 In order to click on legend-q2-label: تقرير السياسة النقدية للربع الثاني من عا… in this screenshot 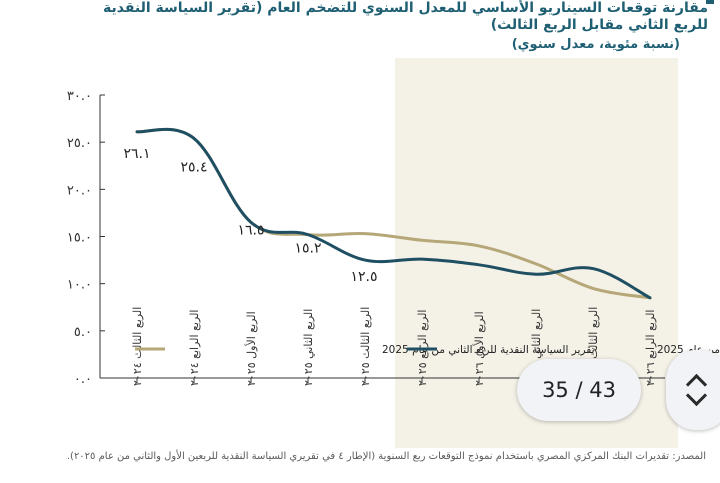, I will do `click(488, 350)`.